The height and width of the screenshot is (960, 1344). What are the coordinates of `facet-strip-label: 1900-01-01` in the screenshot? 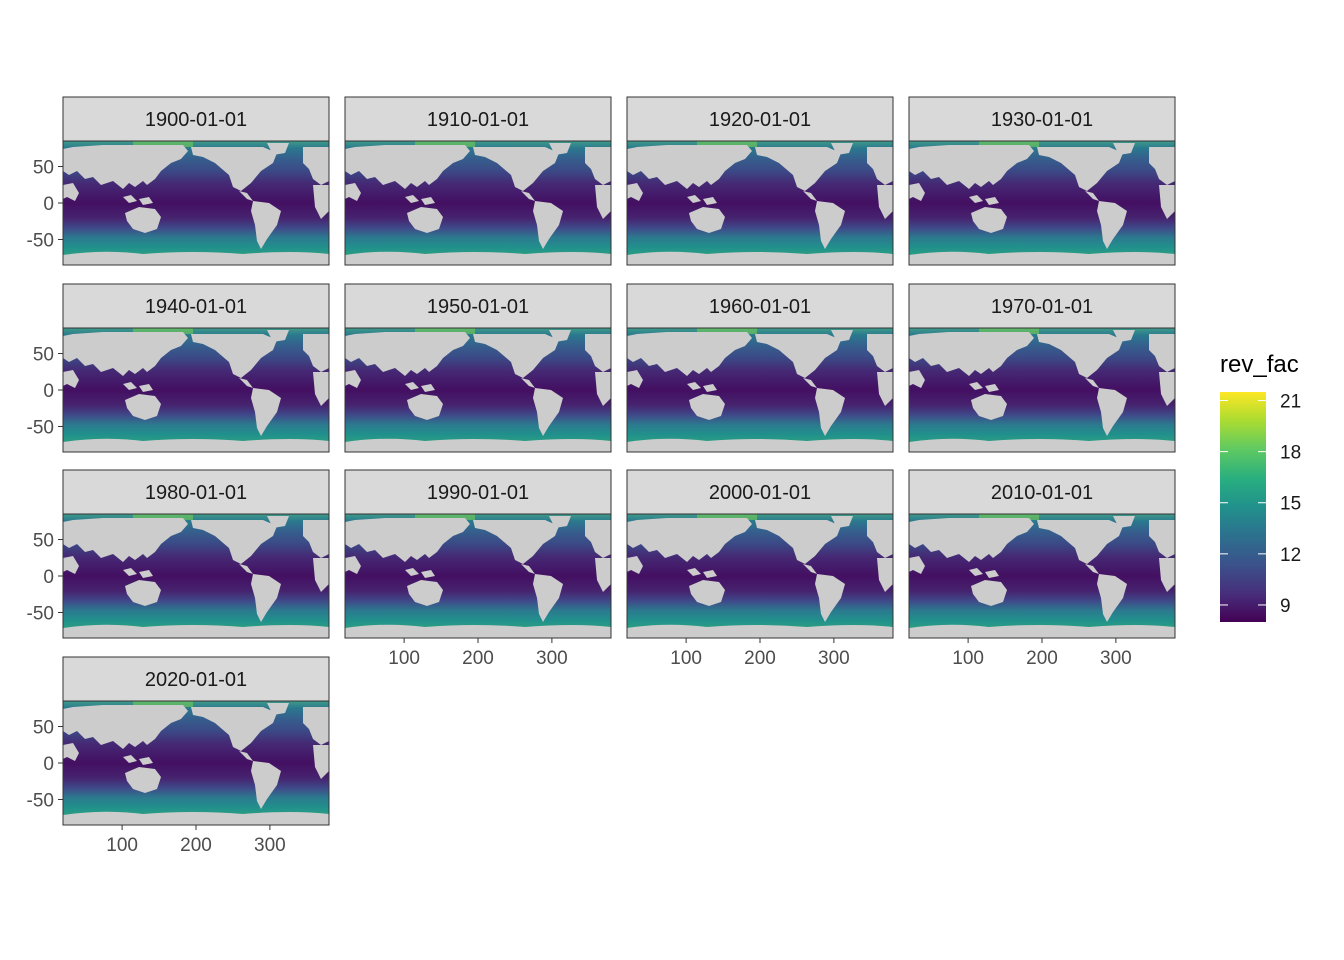 It's located at (196, 120).